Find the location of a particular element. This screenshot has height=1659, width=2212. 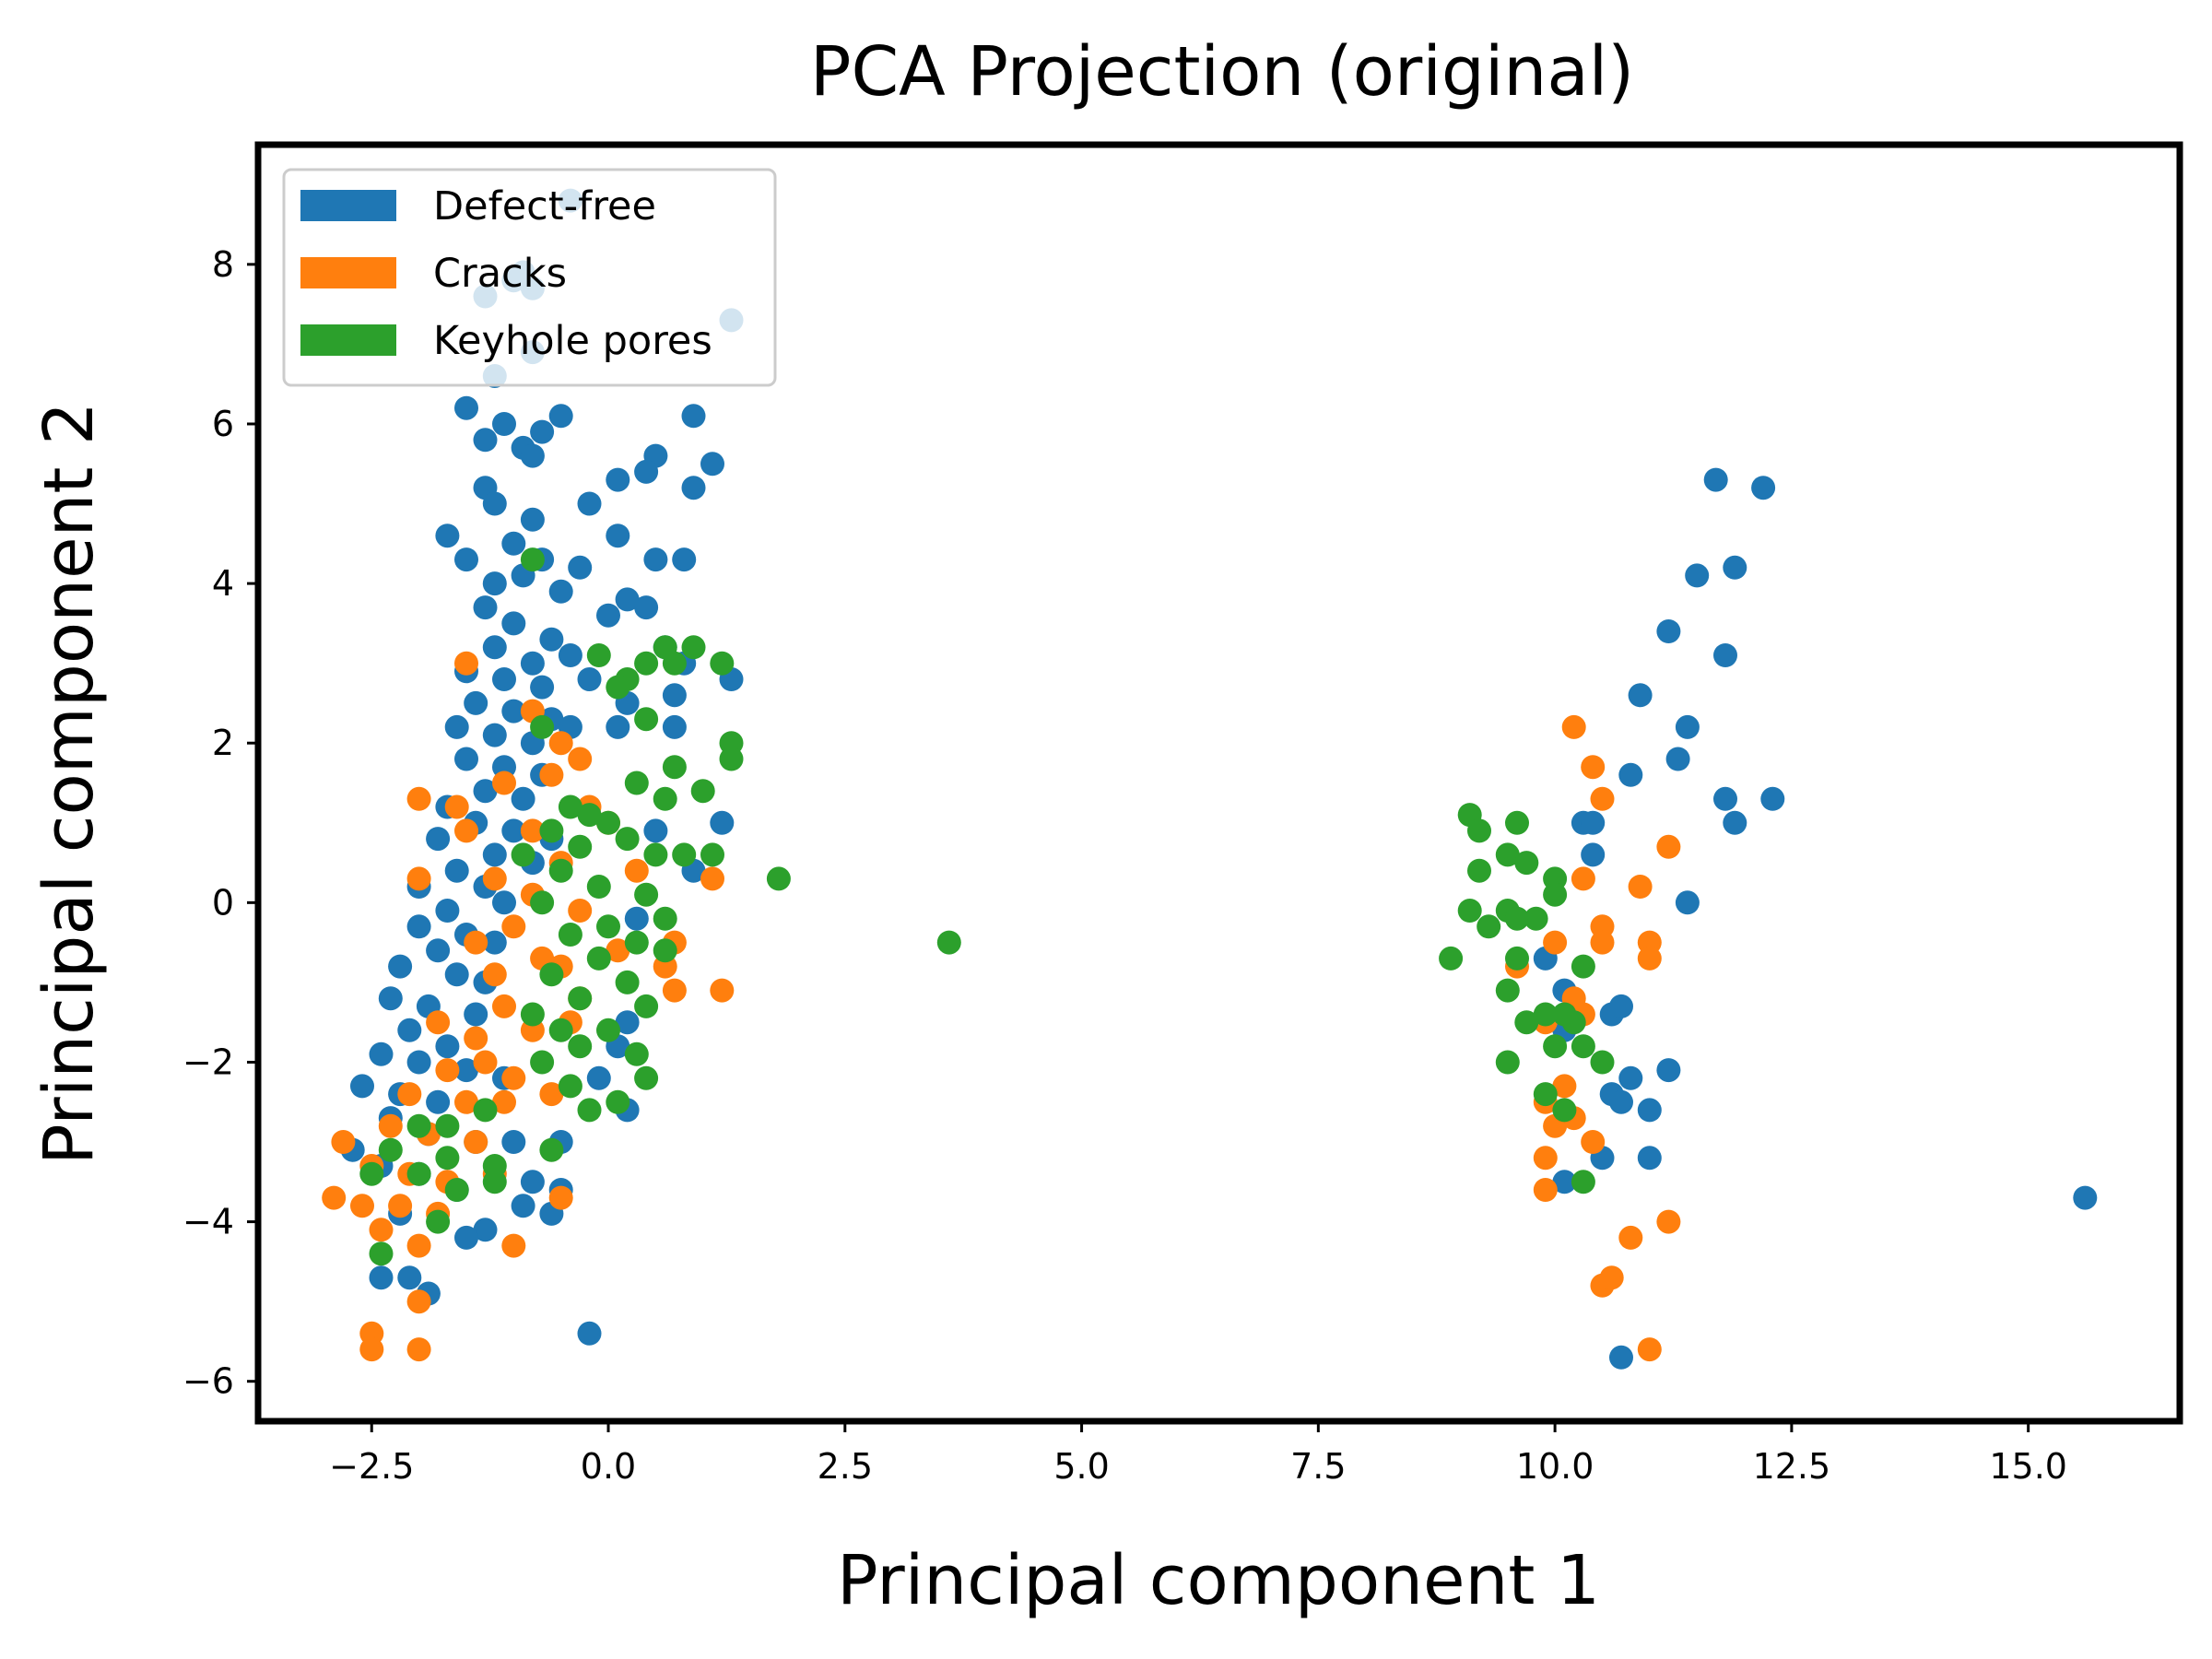

x-tick-label: 12.5 is located at coordinates (1792, 1466).